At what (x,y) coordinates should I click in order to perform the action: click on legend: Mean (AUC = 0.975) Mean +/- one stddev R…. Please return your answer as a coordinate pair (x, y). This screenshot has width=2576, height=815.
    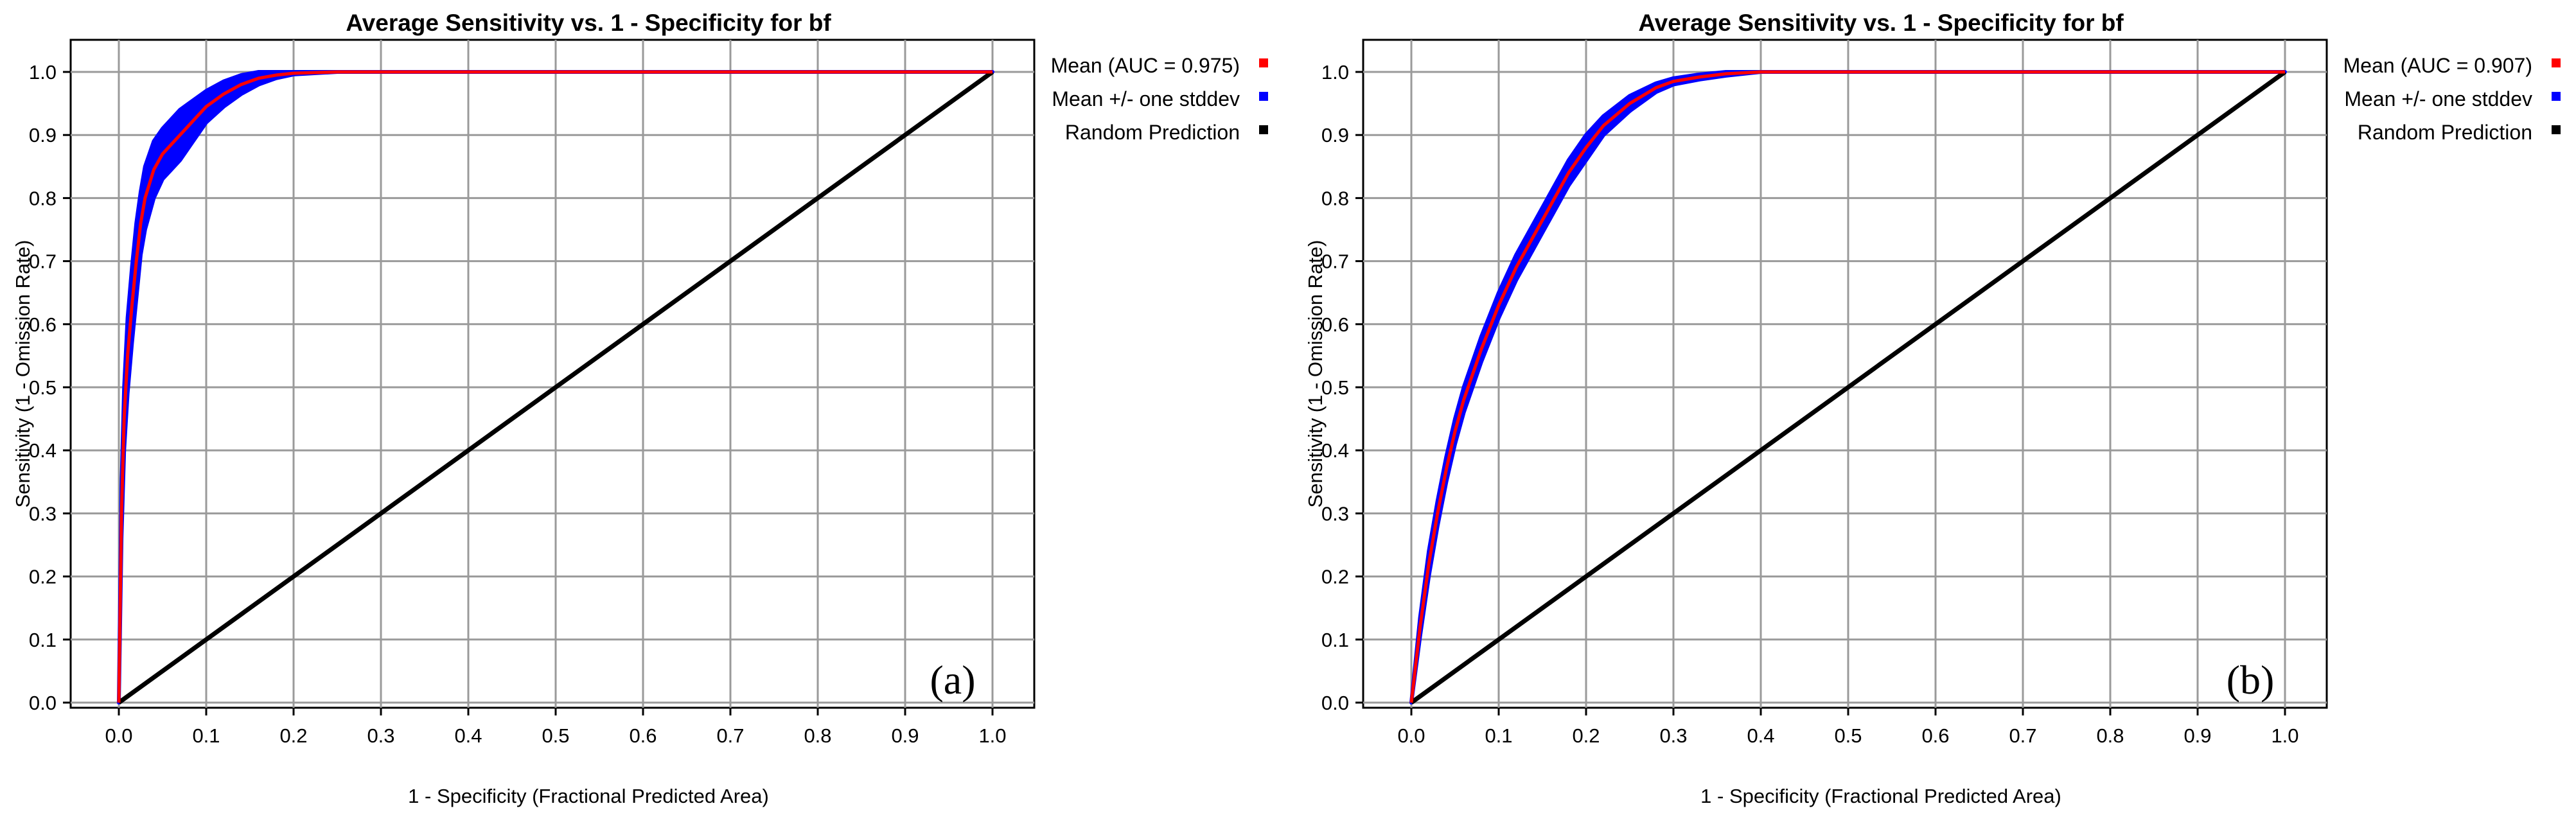
    Looking at the image, I should click on (1159, 99).